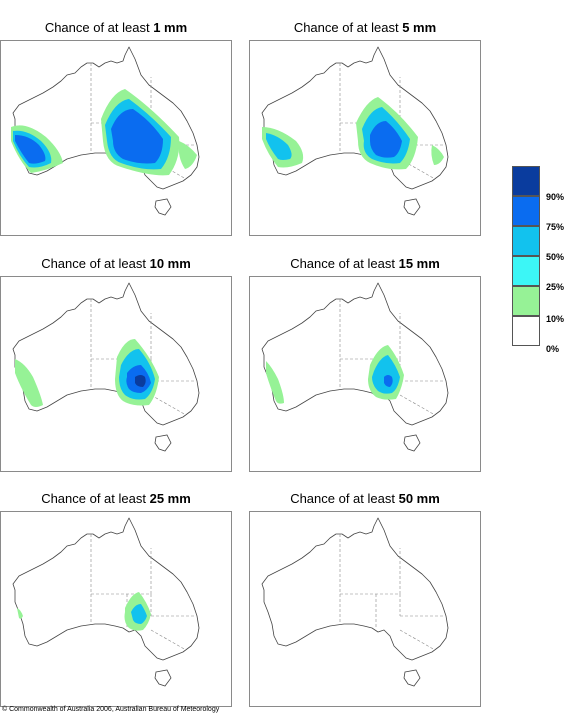 This screenshot has height=716, width=570. I want to click on legend-label-50: 50%, so click(555, 257).